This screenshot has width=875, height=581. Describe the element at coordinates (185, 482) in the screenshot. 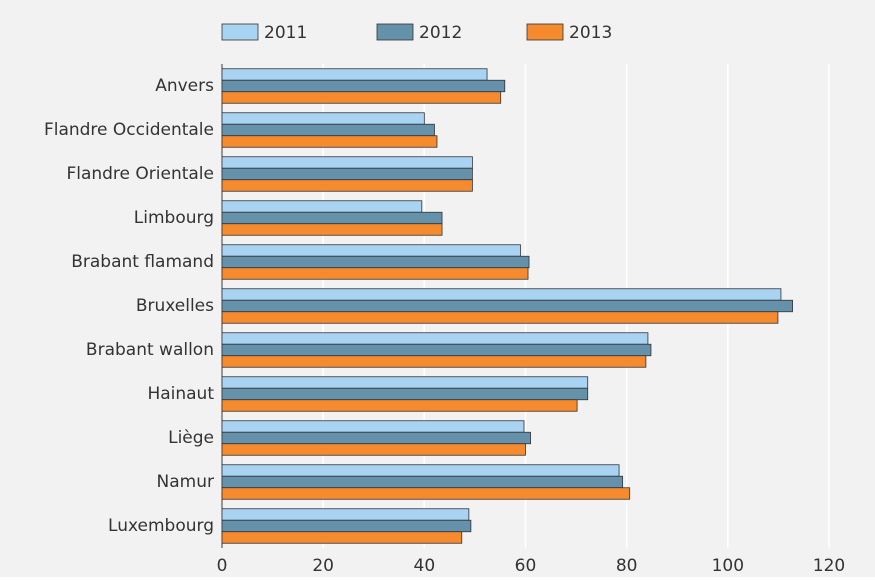

I see `y-tick-label: Namur` at that location.